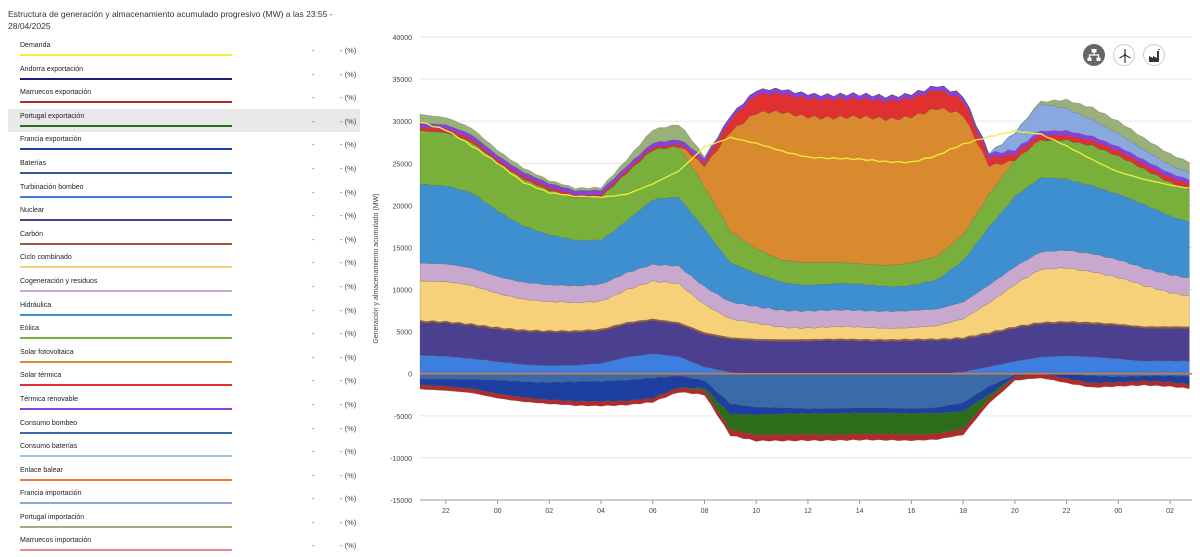  I want to click on legend-label: Demanda, so click(35, 45).